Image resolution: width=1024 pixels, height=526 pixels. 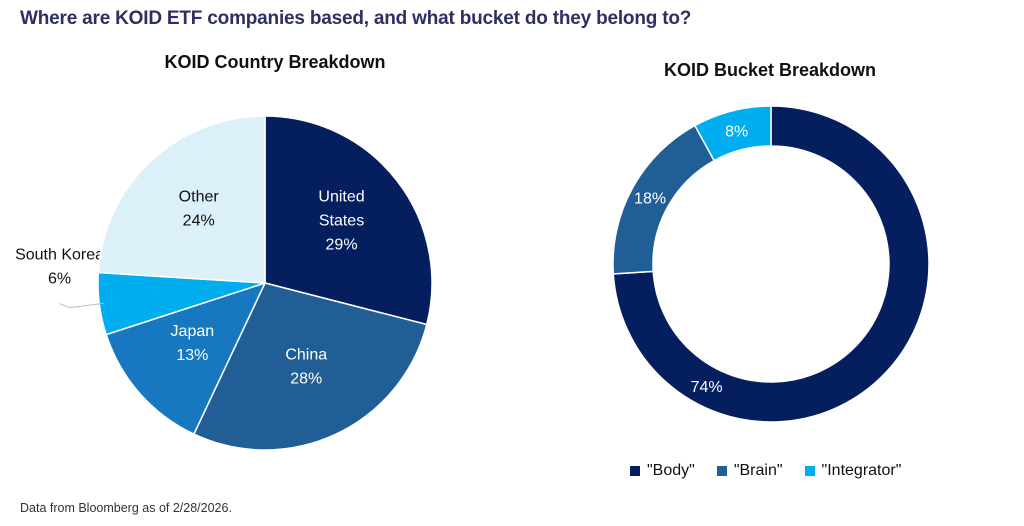 What do you see at coordinates (635, 471) in the screenshot?
I see `legend-swatch-body` at bounding box center [635, 471].